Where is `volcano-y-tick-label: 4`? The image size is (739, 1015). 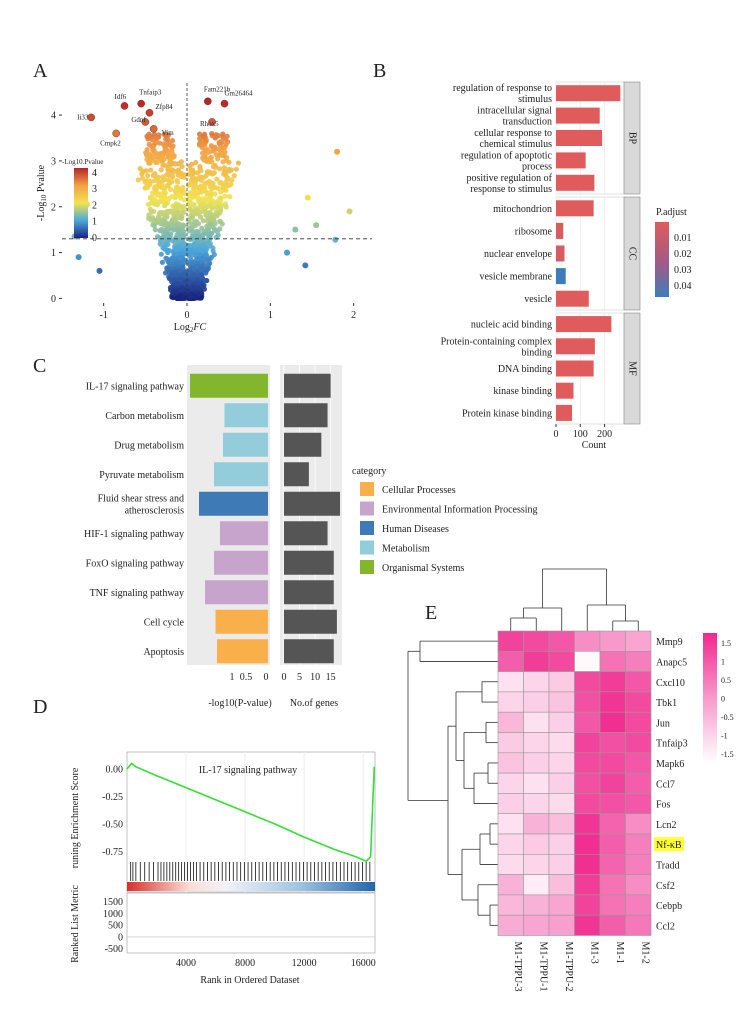
volcano-y-tick-label: 4 is located at coordinates (53, 116).